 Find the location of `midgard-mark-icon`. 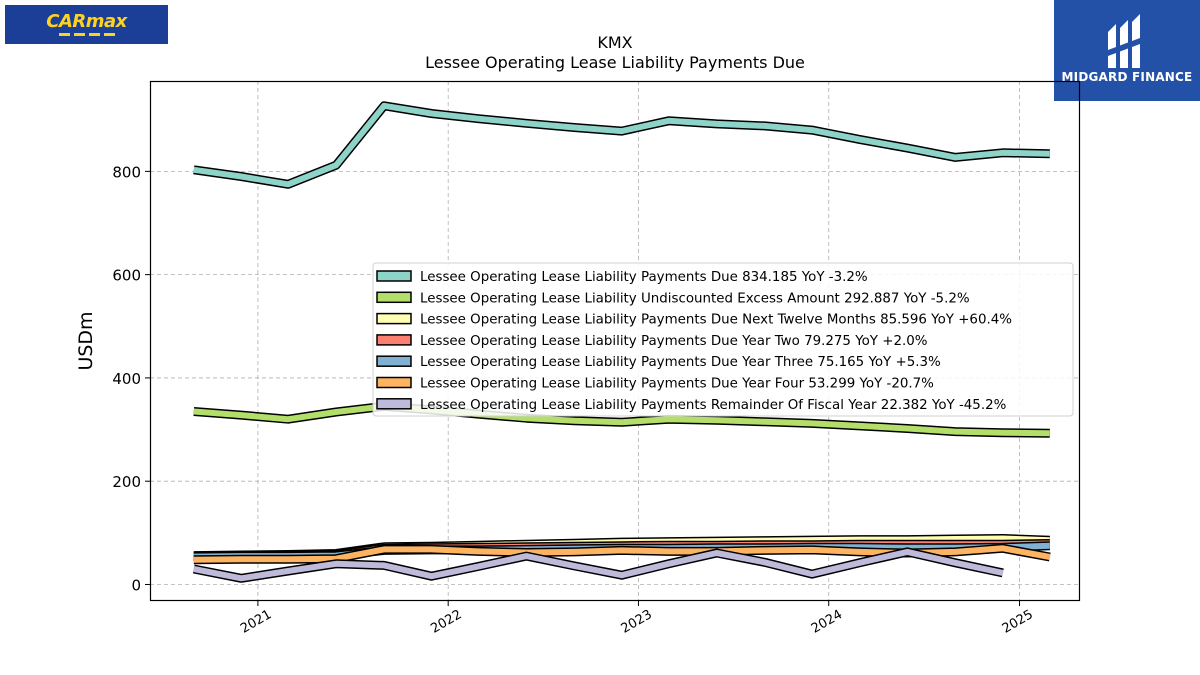

midgard-mark-icon is located at coordinates (1124, 41).